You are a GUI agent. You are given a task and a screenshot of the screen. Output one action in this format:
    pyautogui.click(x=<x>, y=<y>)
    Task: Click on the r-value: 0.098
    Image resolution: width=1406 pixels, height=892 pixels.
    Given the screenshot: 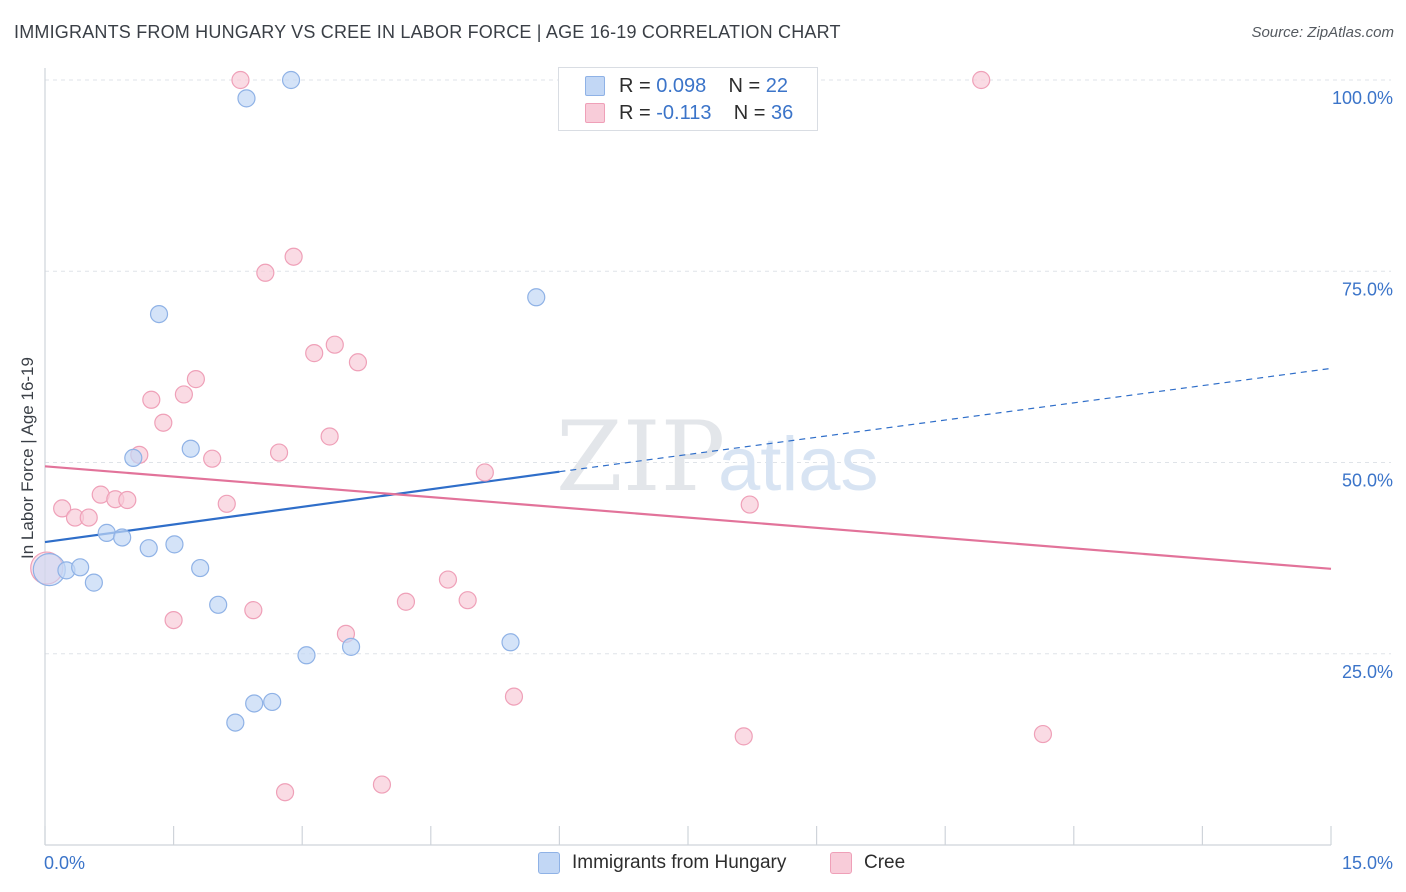 What is the action you would take?
    pyautogui.click(x=681, y=85)
    